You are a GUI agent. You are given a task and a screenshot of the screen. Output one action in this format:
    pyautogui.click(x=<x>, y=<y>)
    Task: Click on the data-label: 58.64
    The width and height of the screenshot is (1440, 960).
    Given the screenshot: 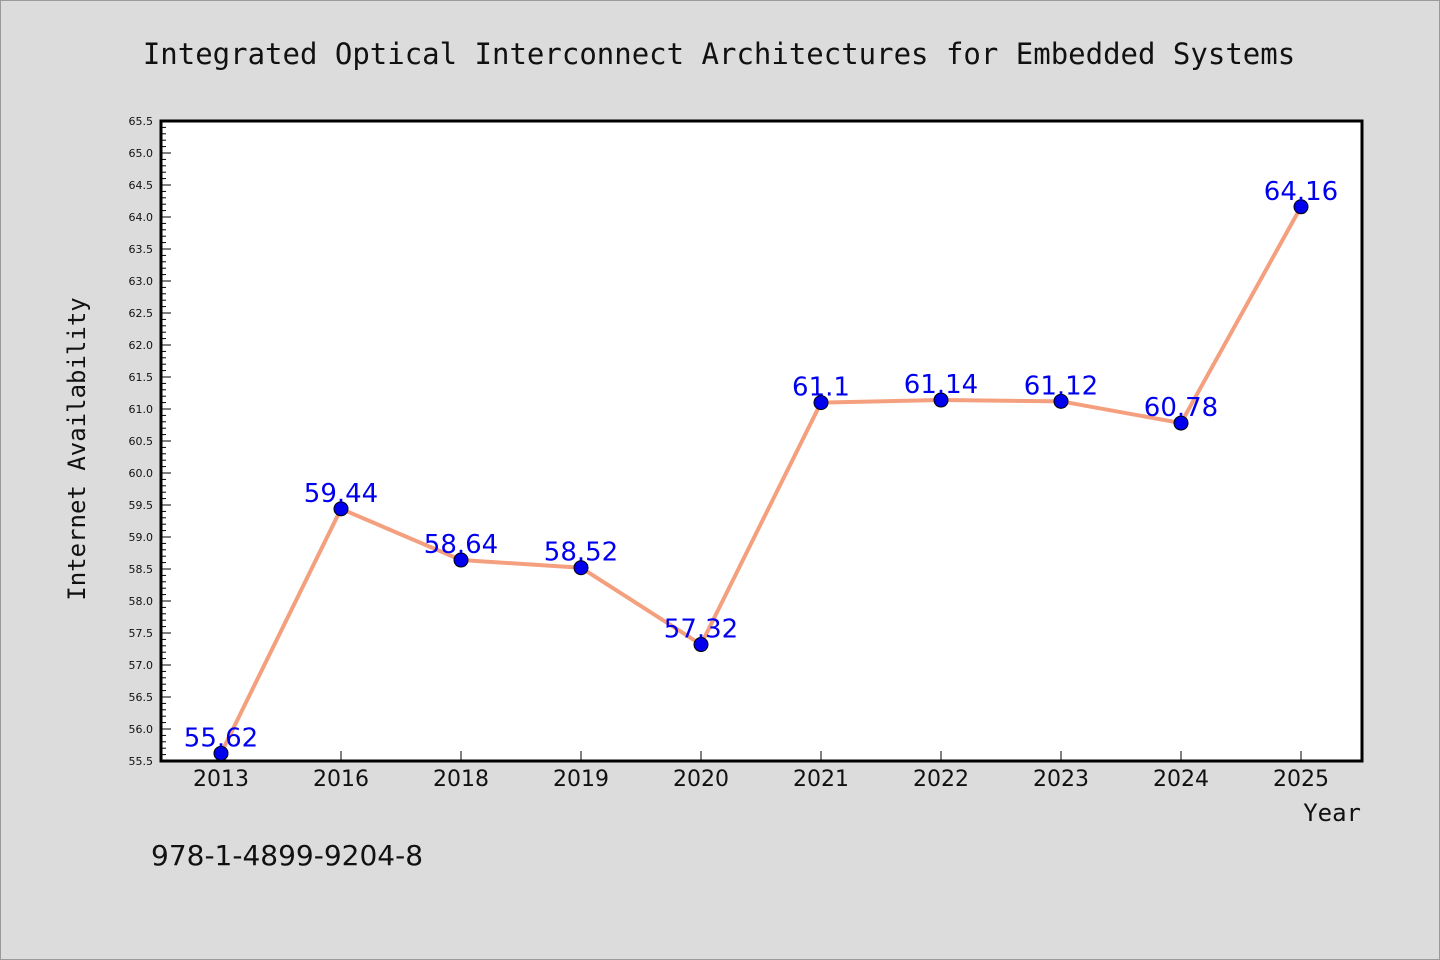 What is the action you would take?
    pyautogui.click(x=461, y=545)
    